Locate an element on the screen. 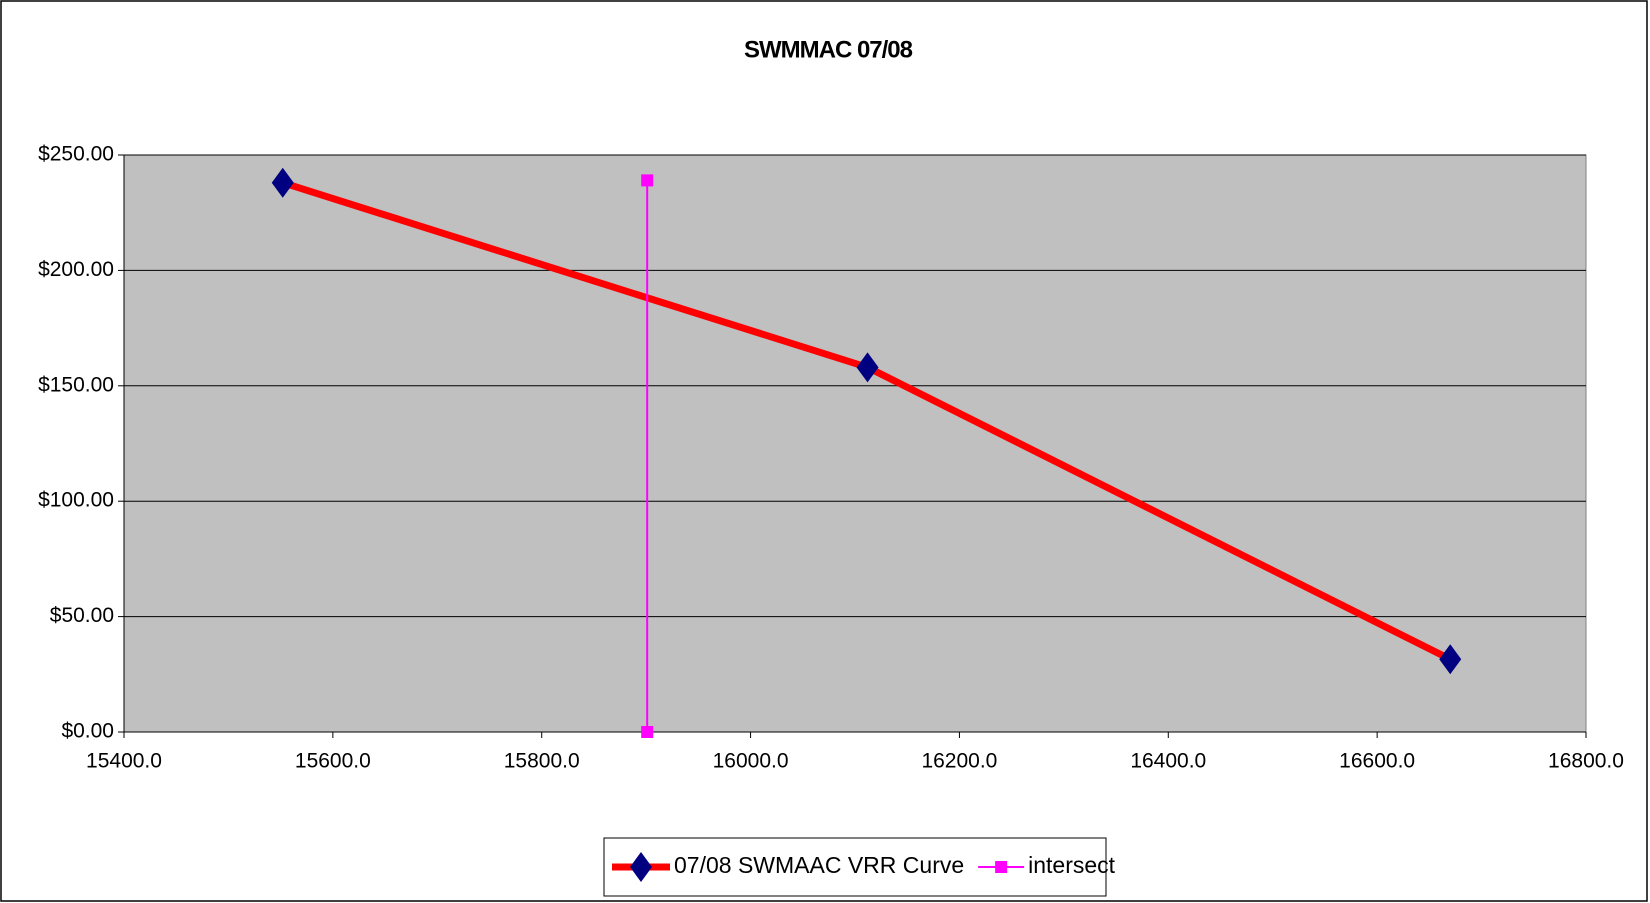 This screenshot has width=1650, height=903. y-tick-label: $250.00 is located at coordinates (76, 154).